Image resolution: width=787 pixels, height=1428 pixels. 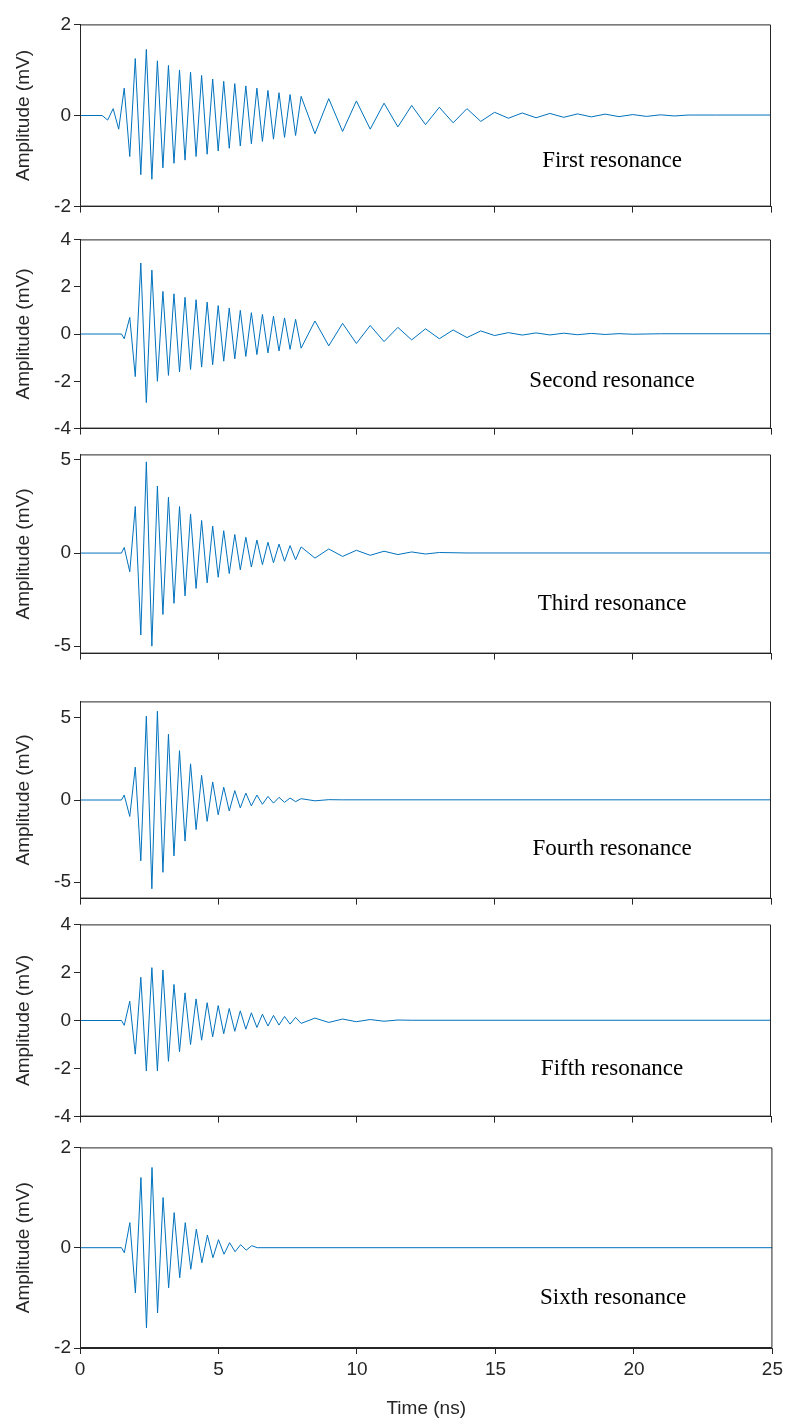 What do you see at coordinates (426, 1407) in the screenshot?
I see `x-axis-title: Time (ns)` at bounding box center [426, 1407].